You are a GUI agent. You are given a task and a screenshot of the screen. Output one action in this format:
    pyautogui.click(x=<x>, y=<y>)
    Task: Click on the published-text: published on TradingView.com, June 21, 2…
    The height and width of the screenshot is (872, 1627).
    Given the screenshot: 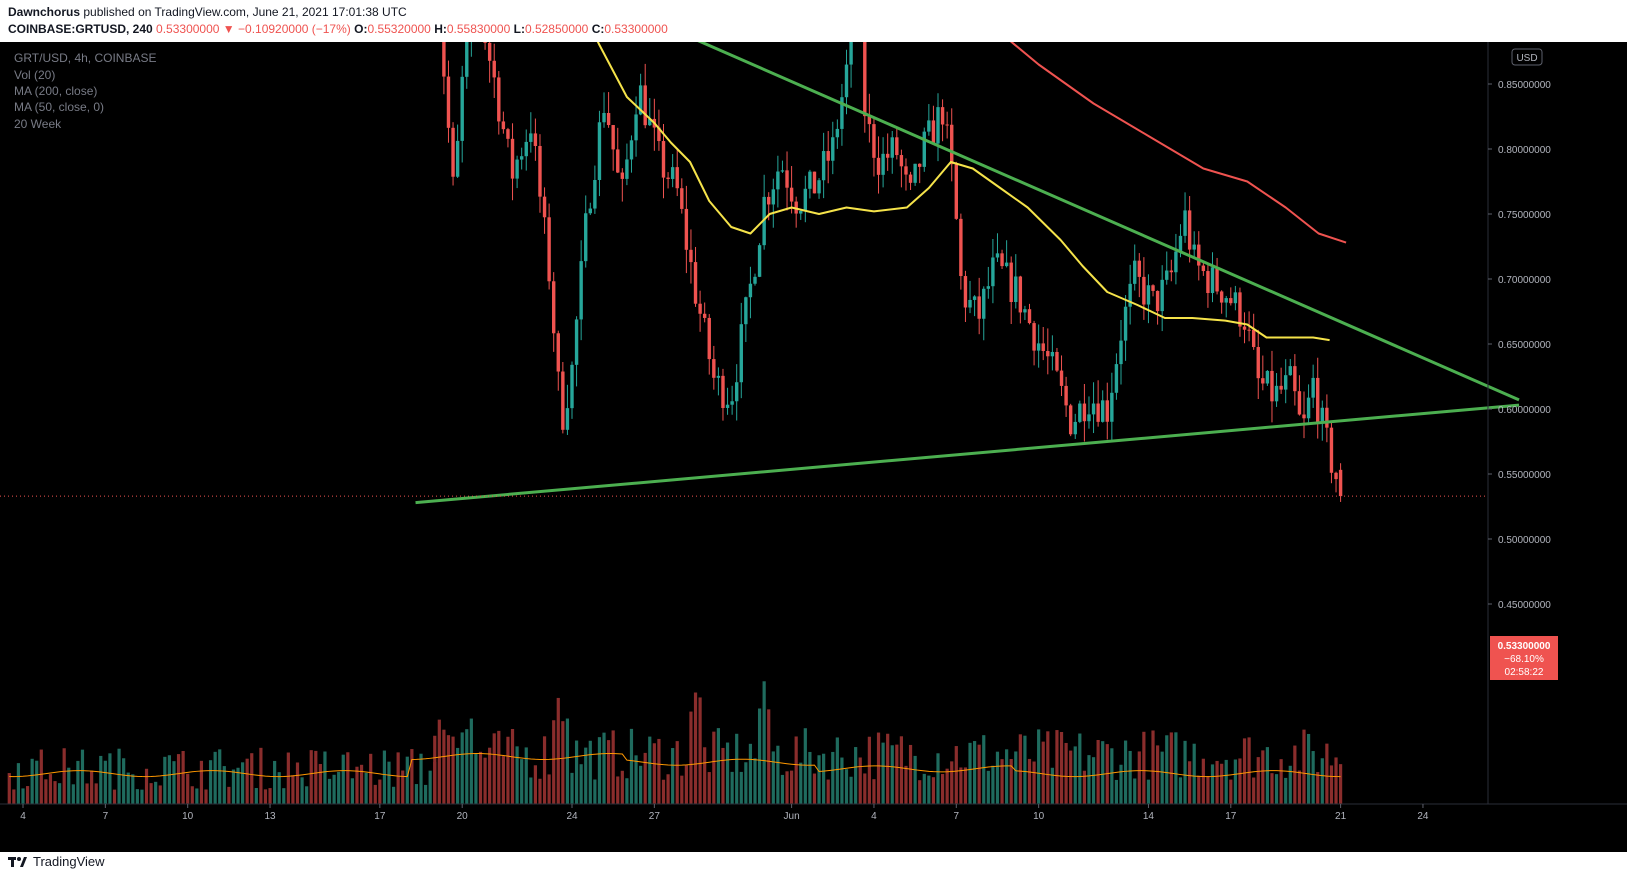 What is the action you would take?
    pyautogui.click(x=245, y=12)
    